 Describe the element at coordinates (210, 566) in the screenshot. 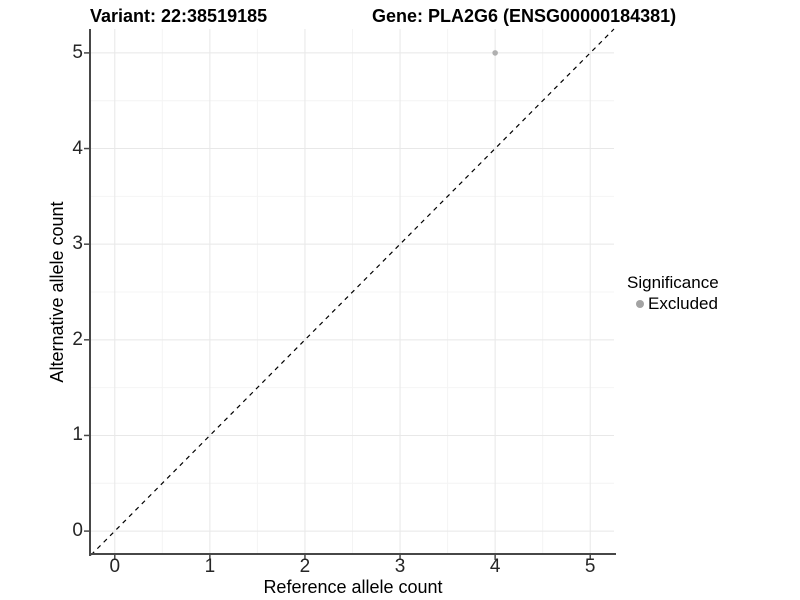

I see `x-tick-label: 1` at that location.